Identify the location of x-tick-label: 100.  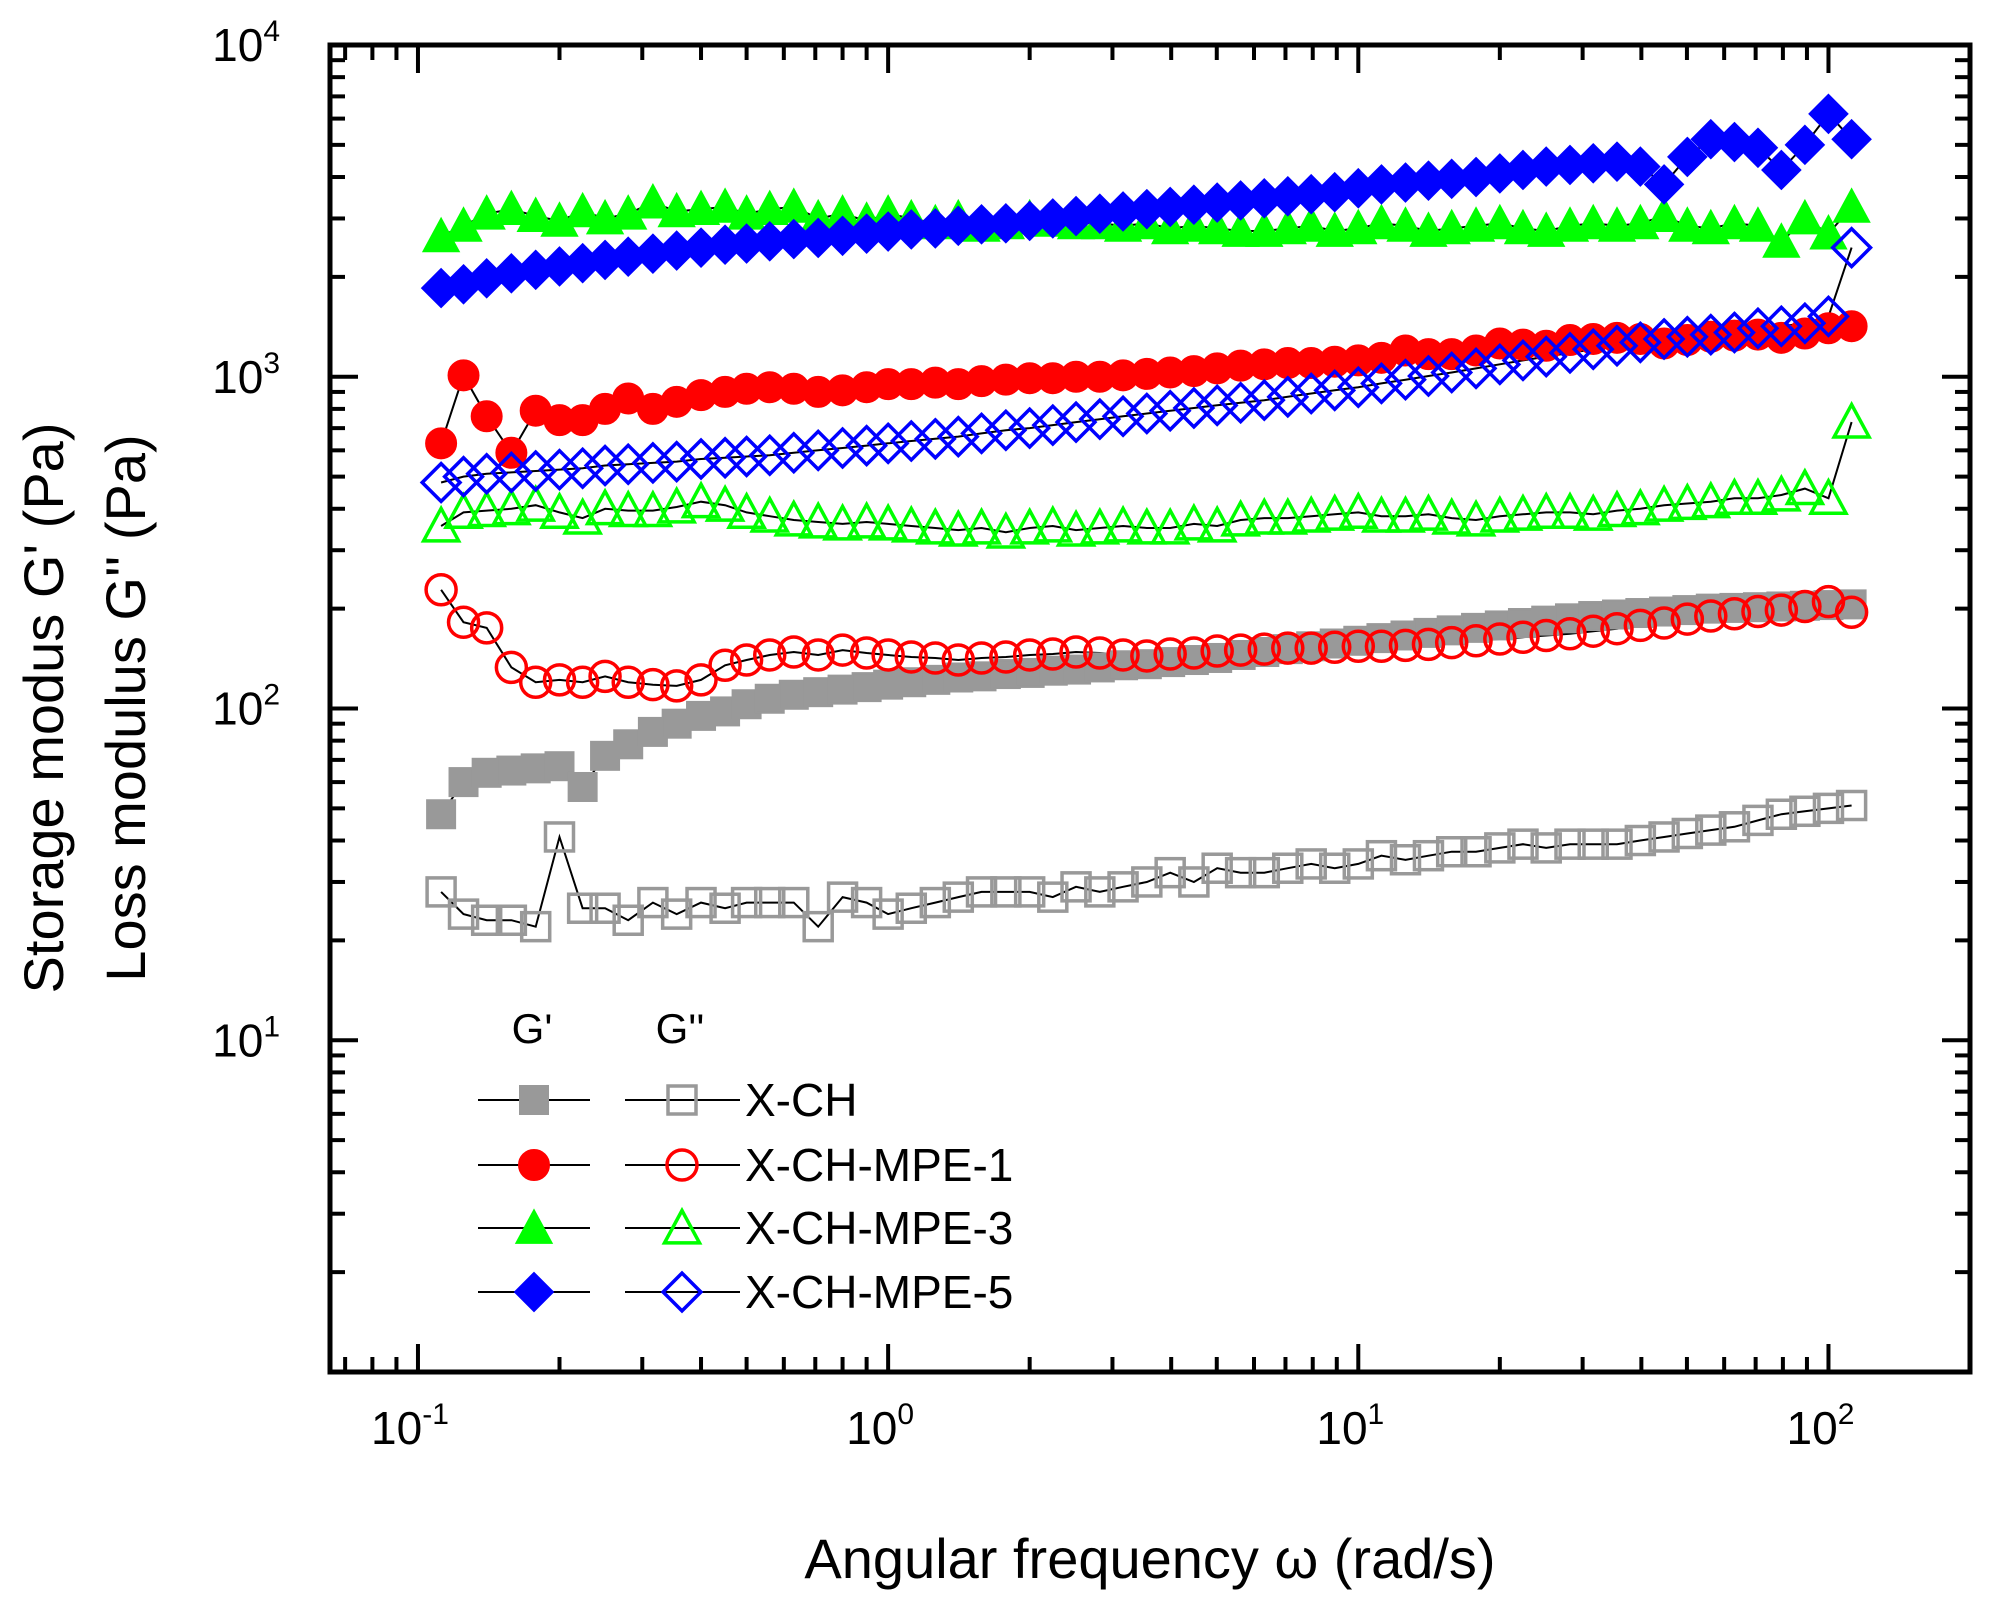
(880, 1426).